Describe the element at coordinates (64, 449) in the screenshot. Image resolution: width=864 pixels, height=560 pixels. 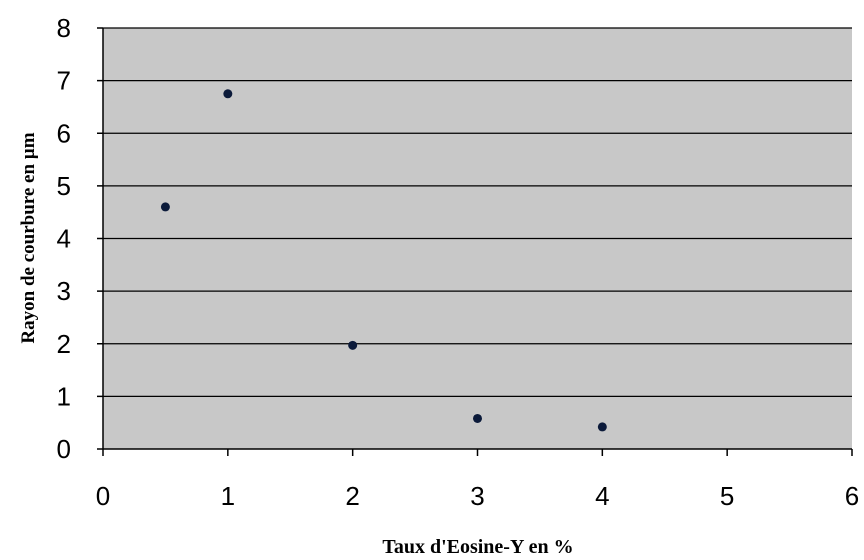
I see `y-tick-label: 0` at that location.